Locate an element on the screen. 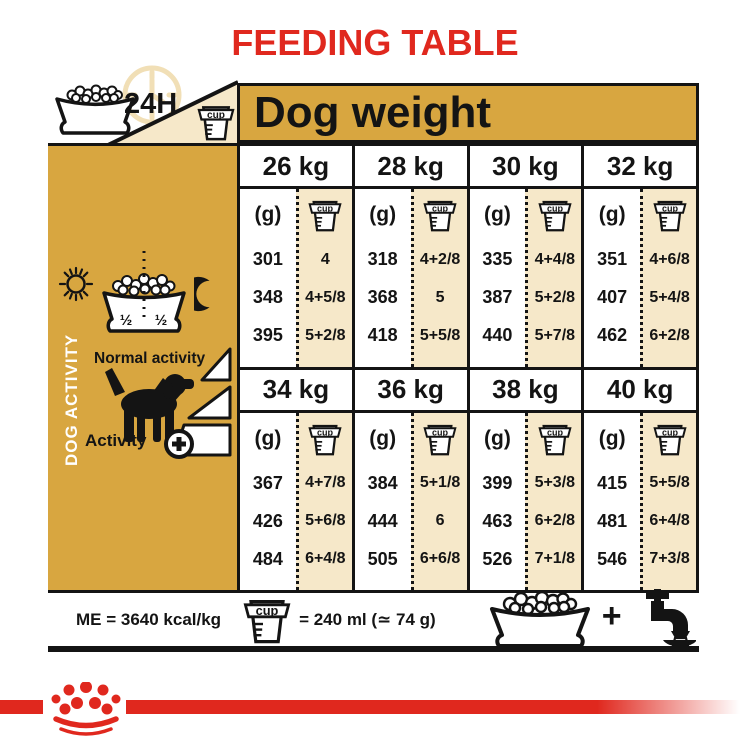 The height and width of the screenshot is (750, 750). normal-activity-label: Normal activity is located at coordinates (150, 358).